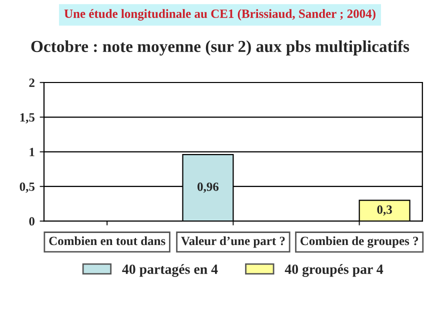 This screenshot has height=330, width=440. What do you see at coordinates (208, 187) in the screenshot?
I see `data-label: 0,96` at bounding box center [208, 187].